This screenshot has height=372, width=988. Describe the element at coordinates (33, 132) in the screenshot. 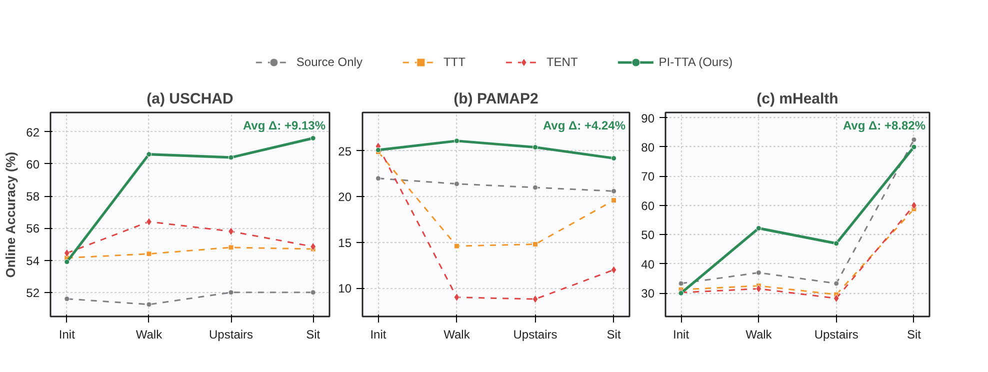

I see `y-tick-label: 62` at that location.